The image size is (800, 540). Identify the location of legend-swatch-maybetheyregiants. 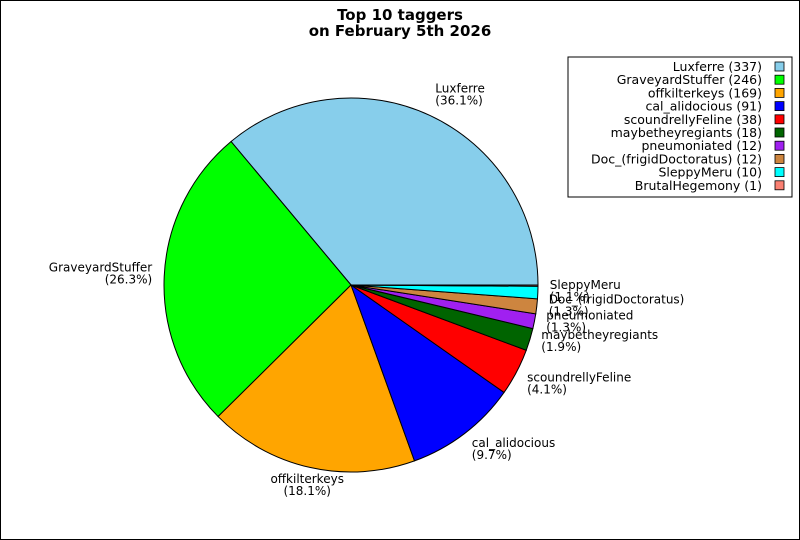
(779, 132).